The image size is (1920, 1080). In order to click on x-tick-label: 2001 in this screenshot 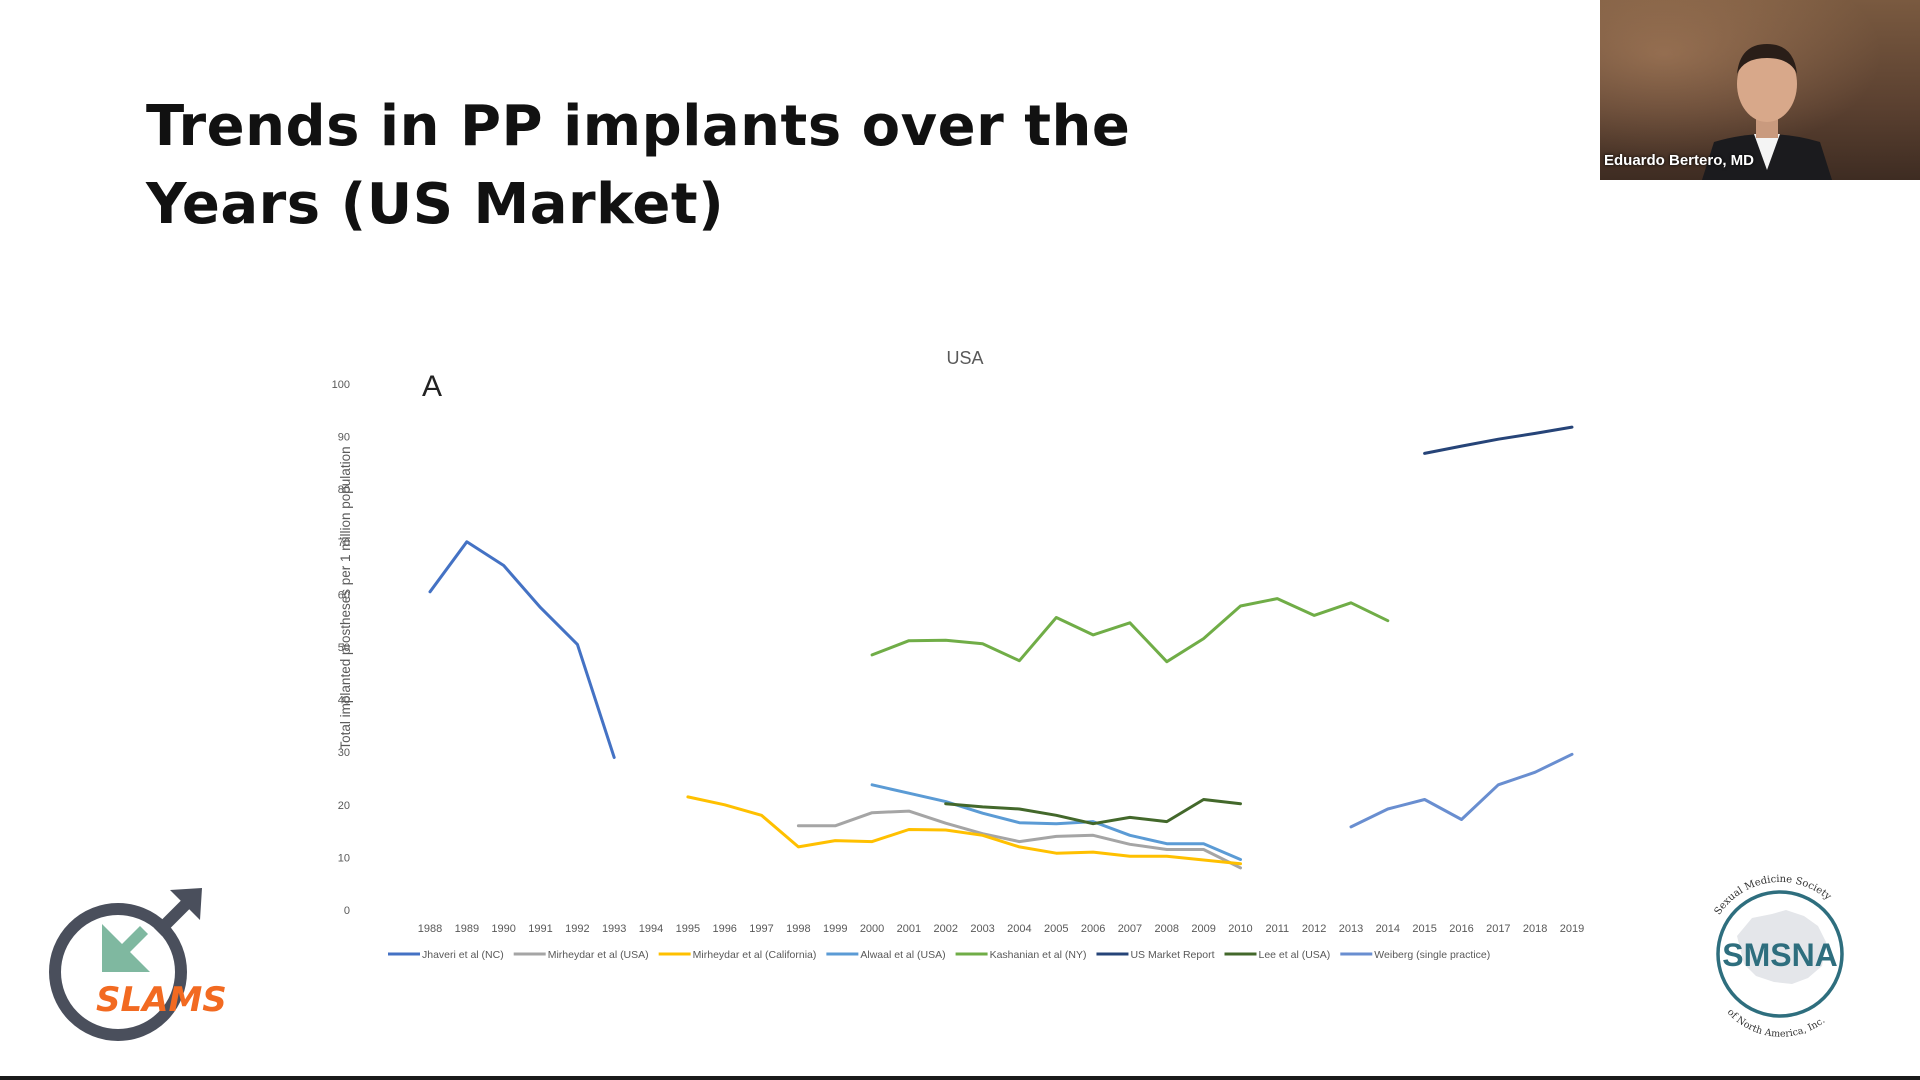, I will do `click(909, 929)`.